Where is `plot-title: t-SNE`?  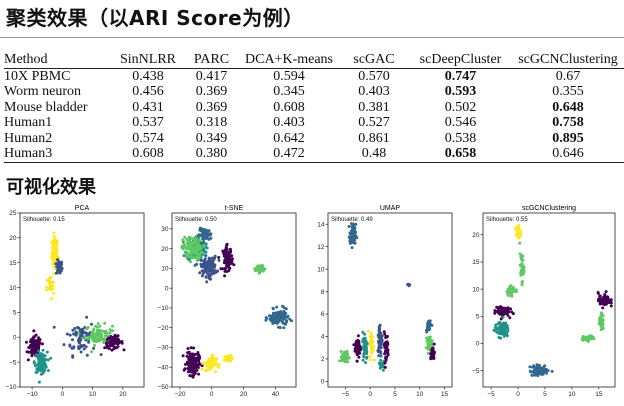
plot-title: t-SNE is located at coordinates (234, 208).